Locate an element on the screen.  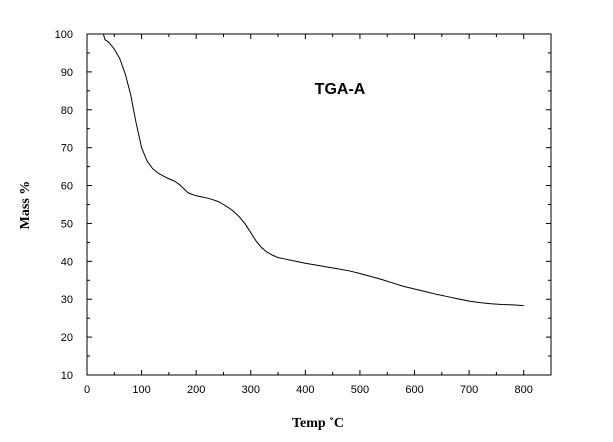
x-tick-label: 800 is located at coordinates (524, 390).